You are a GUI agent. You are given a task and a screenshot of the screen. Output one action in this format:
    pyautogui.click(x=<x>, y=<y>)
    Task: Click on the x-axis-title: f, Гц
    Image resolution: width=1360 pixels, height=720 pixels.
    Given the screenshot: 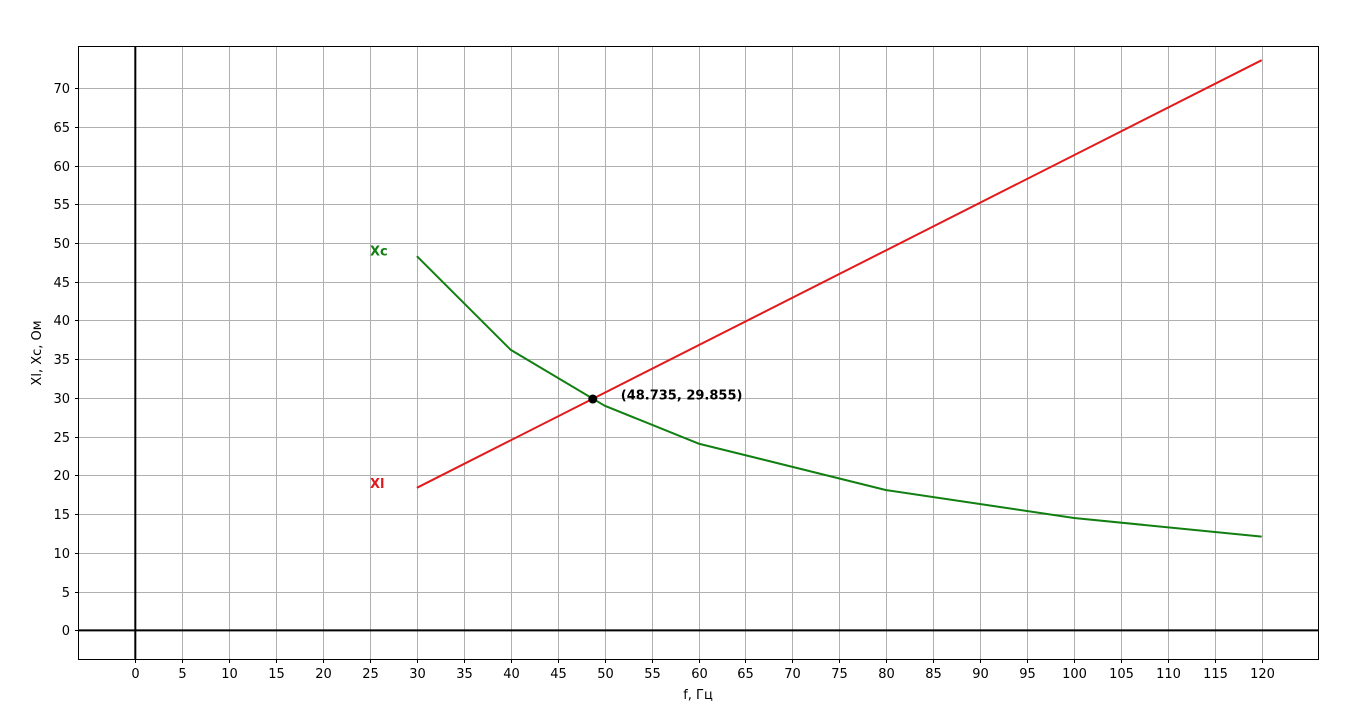 What is the action you would take?
    pyautogui.click(x=698, y=695)
    